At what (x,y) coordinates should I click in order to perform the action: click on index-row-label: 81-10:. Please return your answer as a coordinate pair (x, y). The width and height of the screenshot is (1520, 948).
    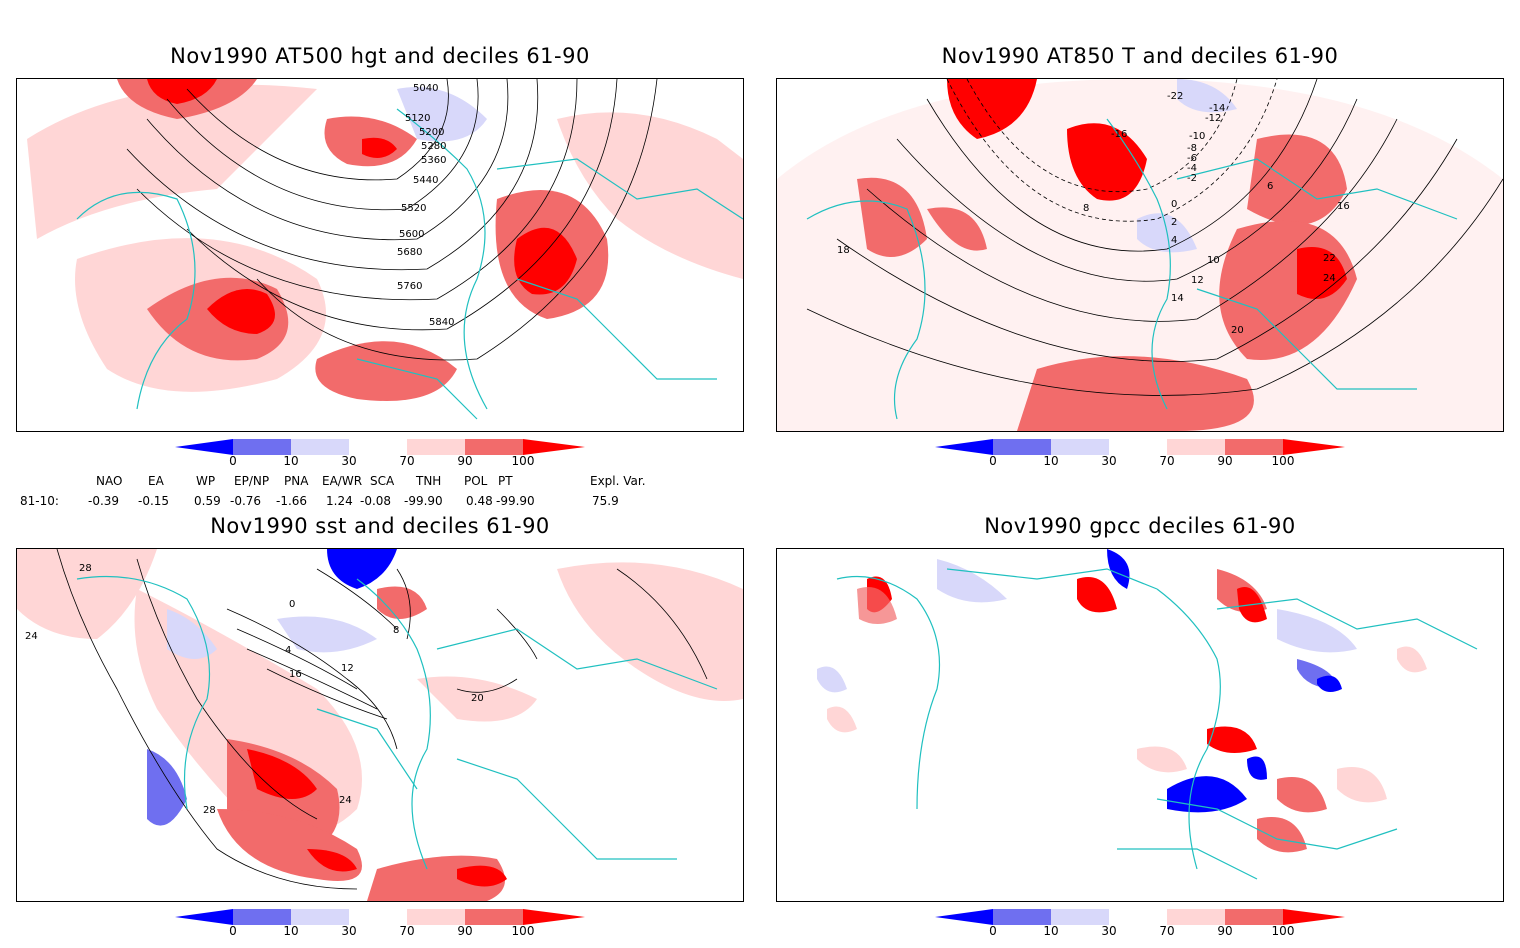
    Looking at the image, I should click on (39, 501).